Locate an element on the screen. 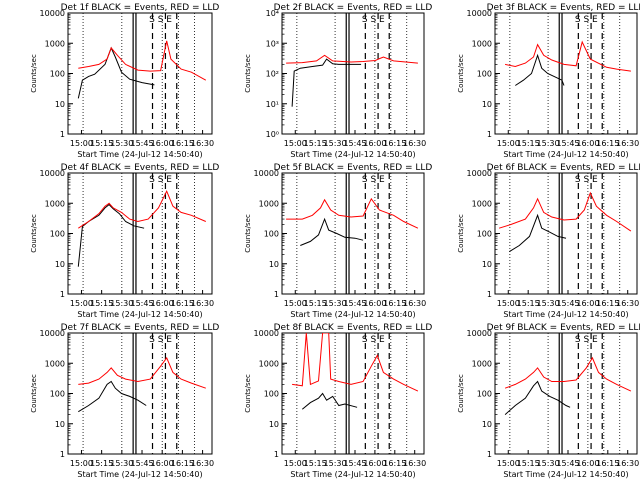  panel-title-det: Det 5f is located at coordinates (288, 168).